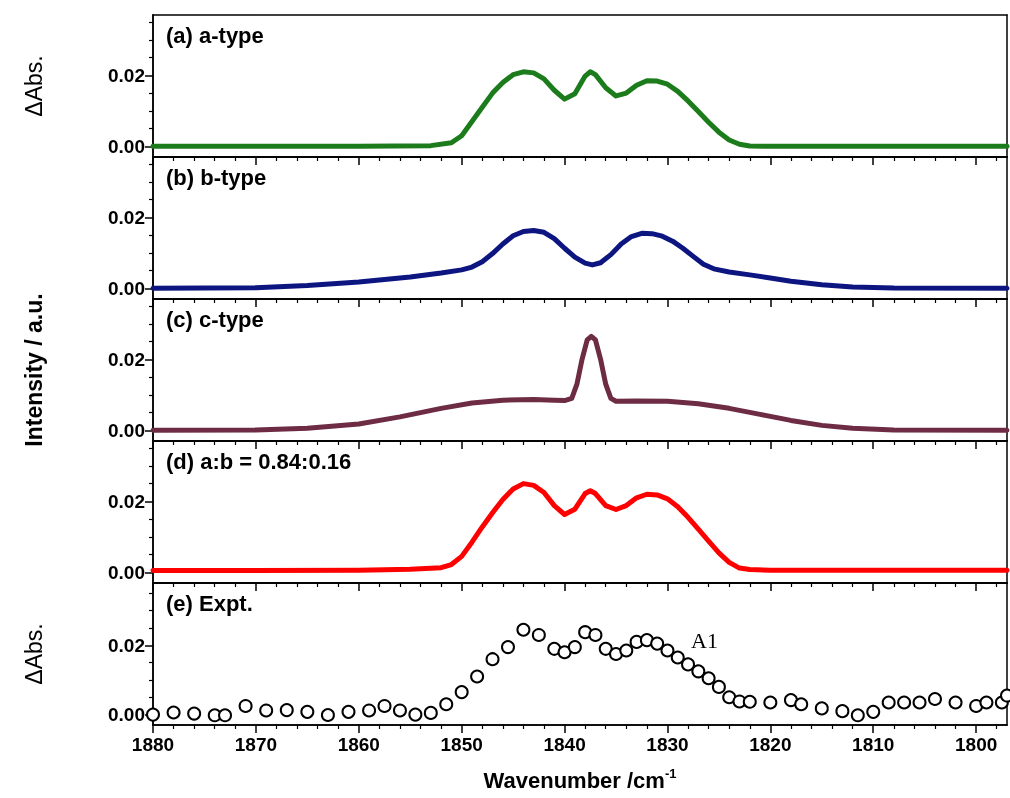 Image resolution: width=1010 pixels, height=798 pixels. I want to click on x-tick-label: 1810, so click(873, 744).